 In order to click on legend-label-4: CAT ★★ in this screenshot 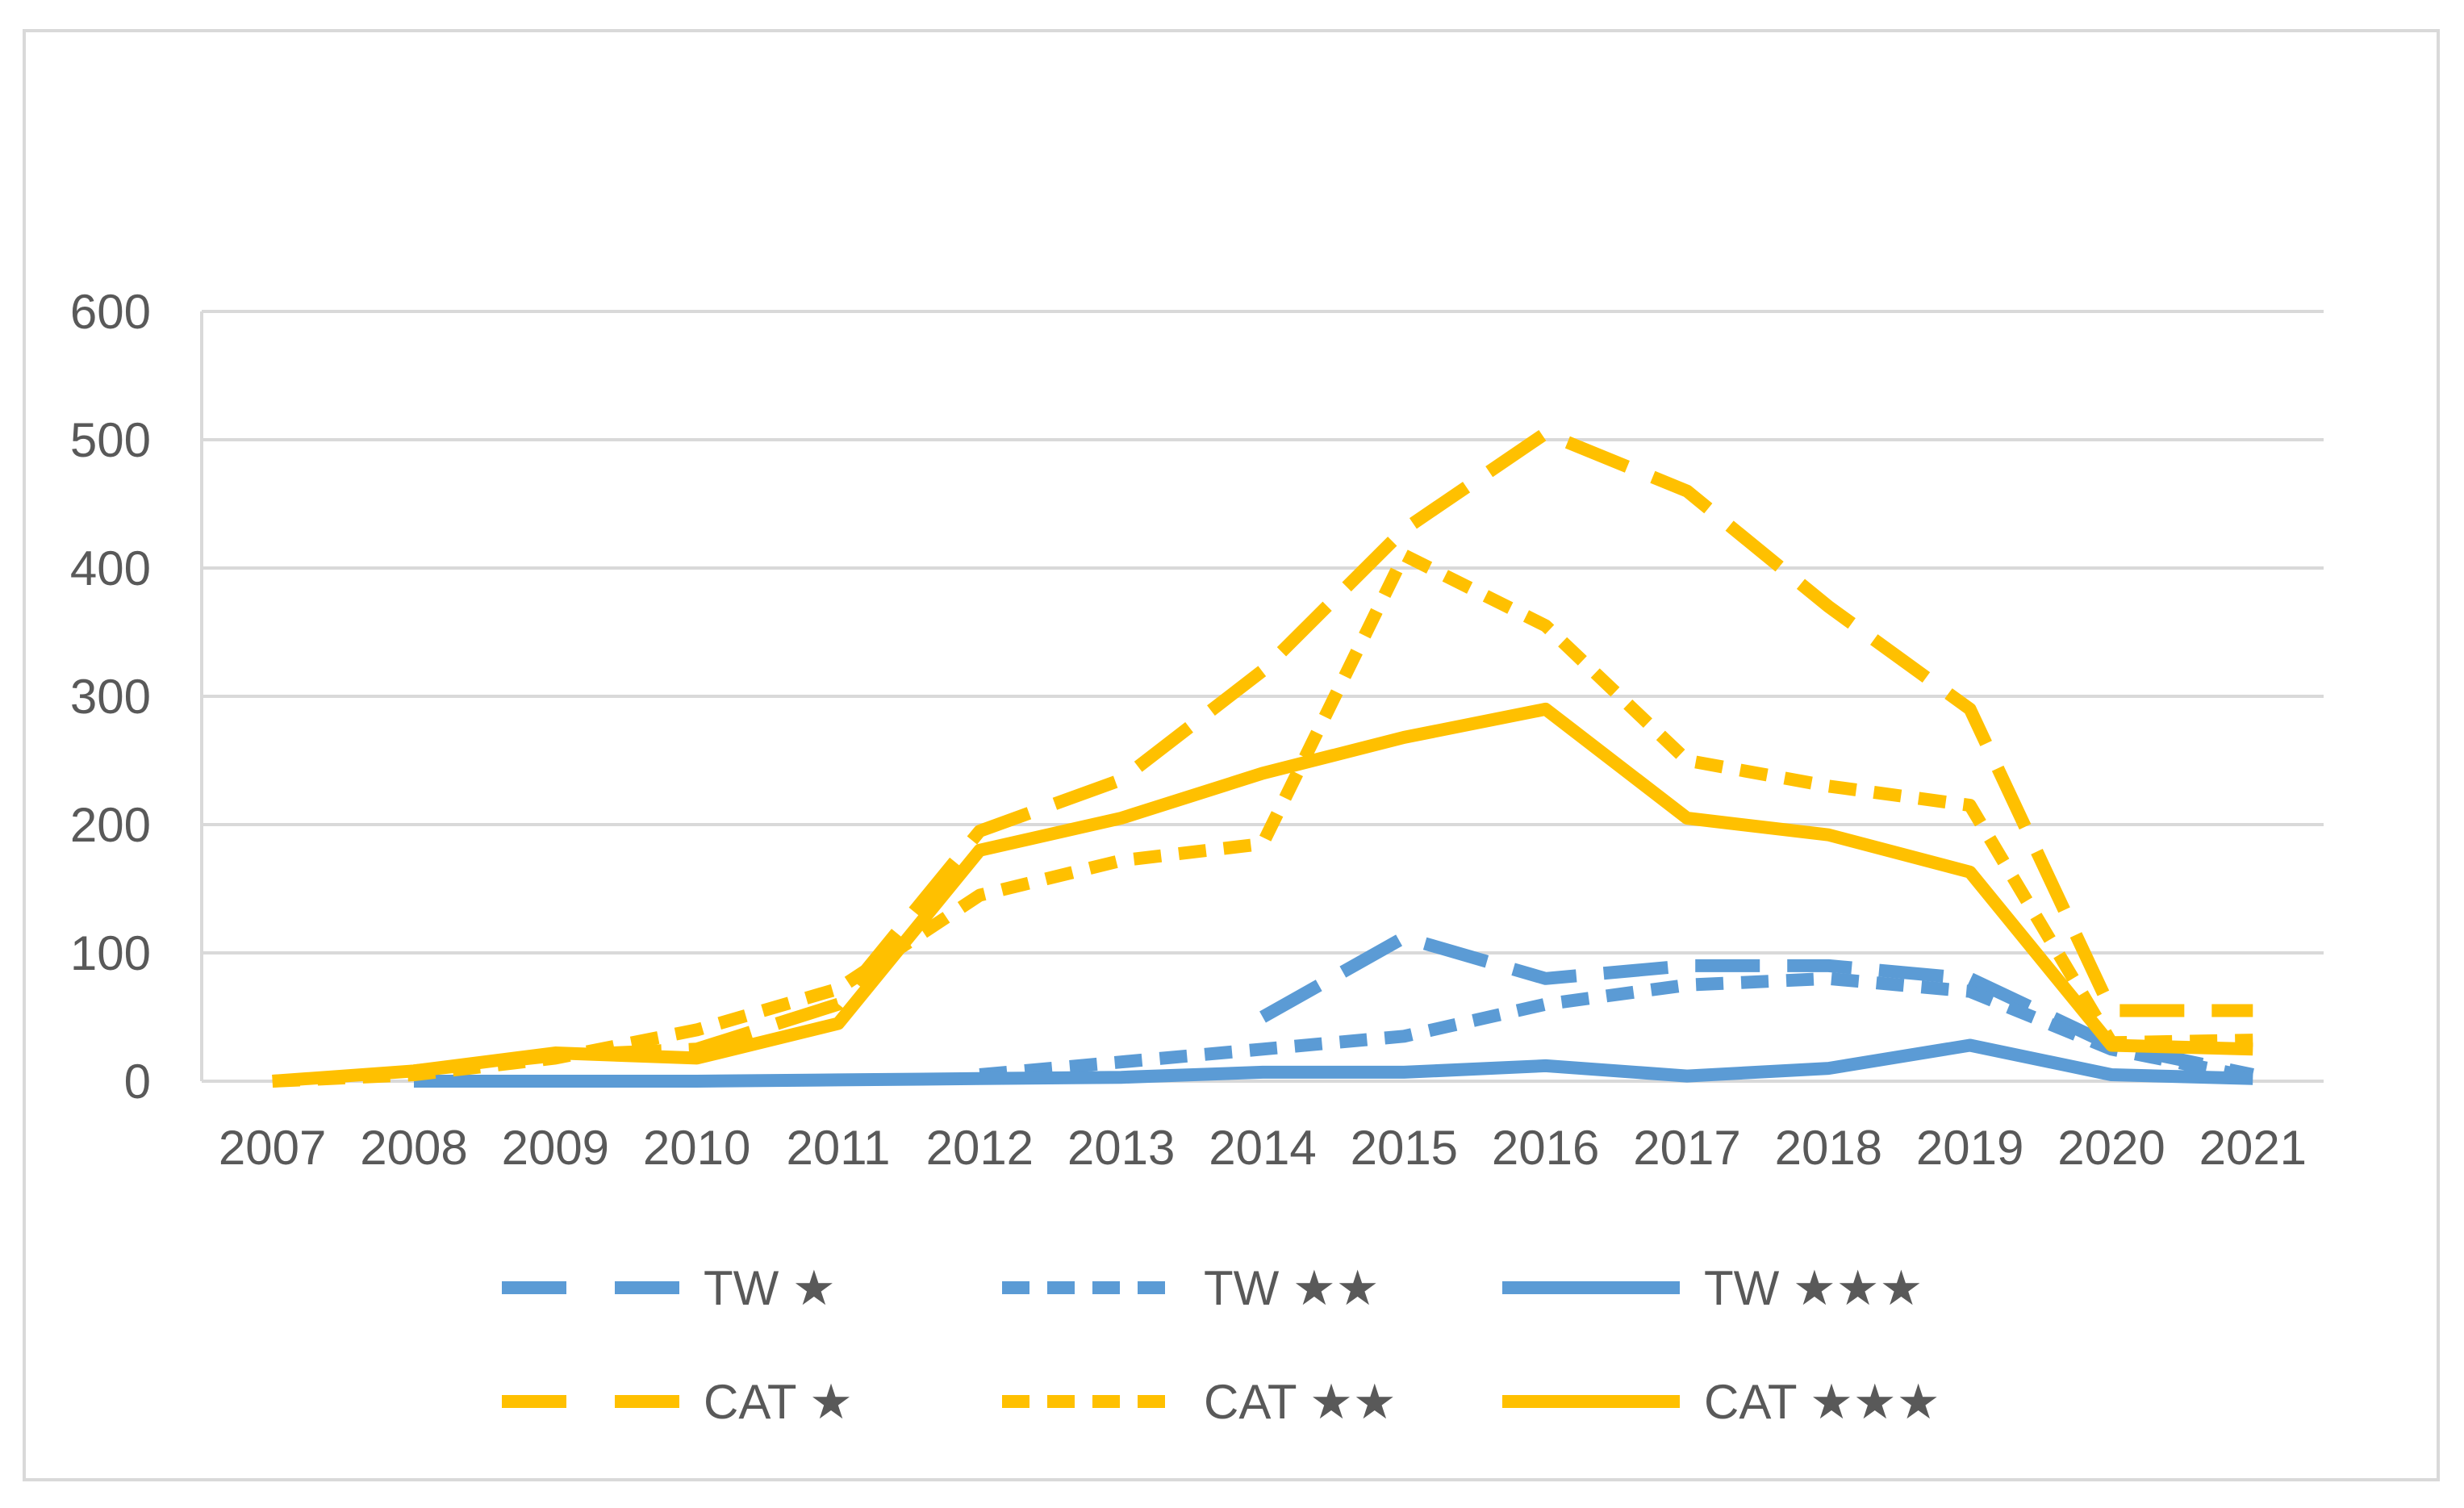, I will do `click(1300, 1402)`.